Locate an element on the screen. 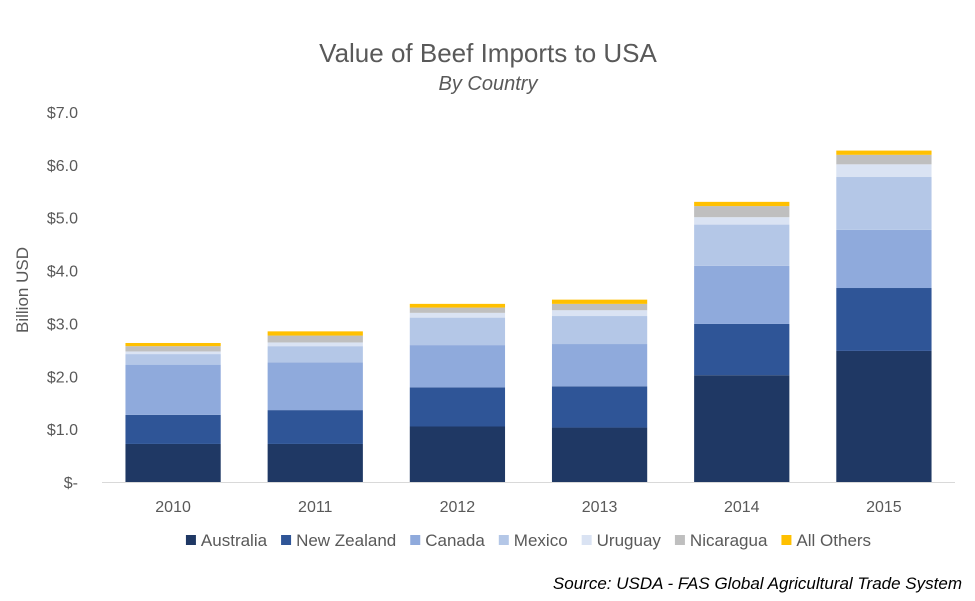 The height and width of the screenshot is (601, 975). y-axis-title: Billion USD is located at coordinates (22, 290).